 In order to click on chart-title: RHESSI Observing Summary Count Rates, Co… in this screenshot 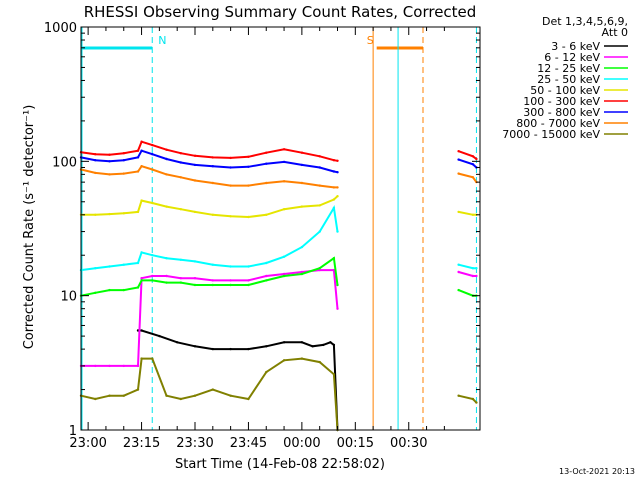, I will do `click(280, 12)`.